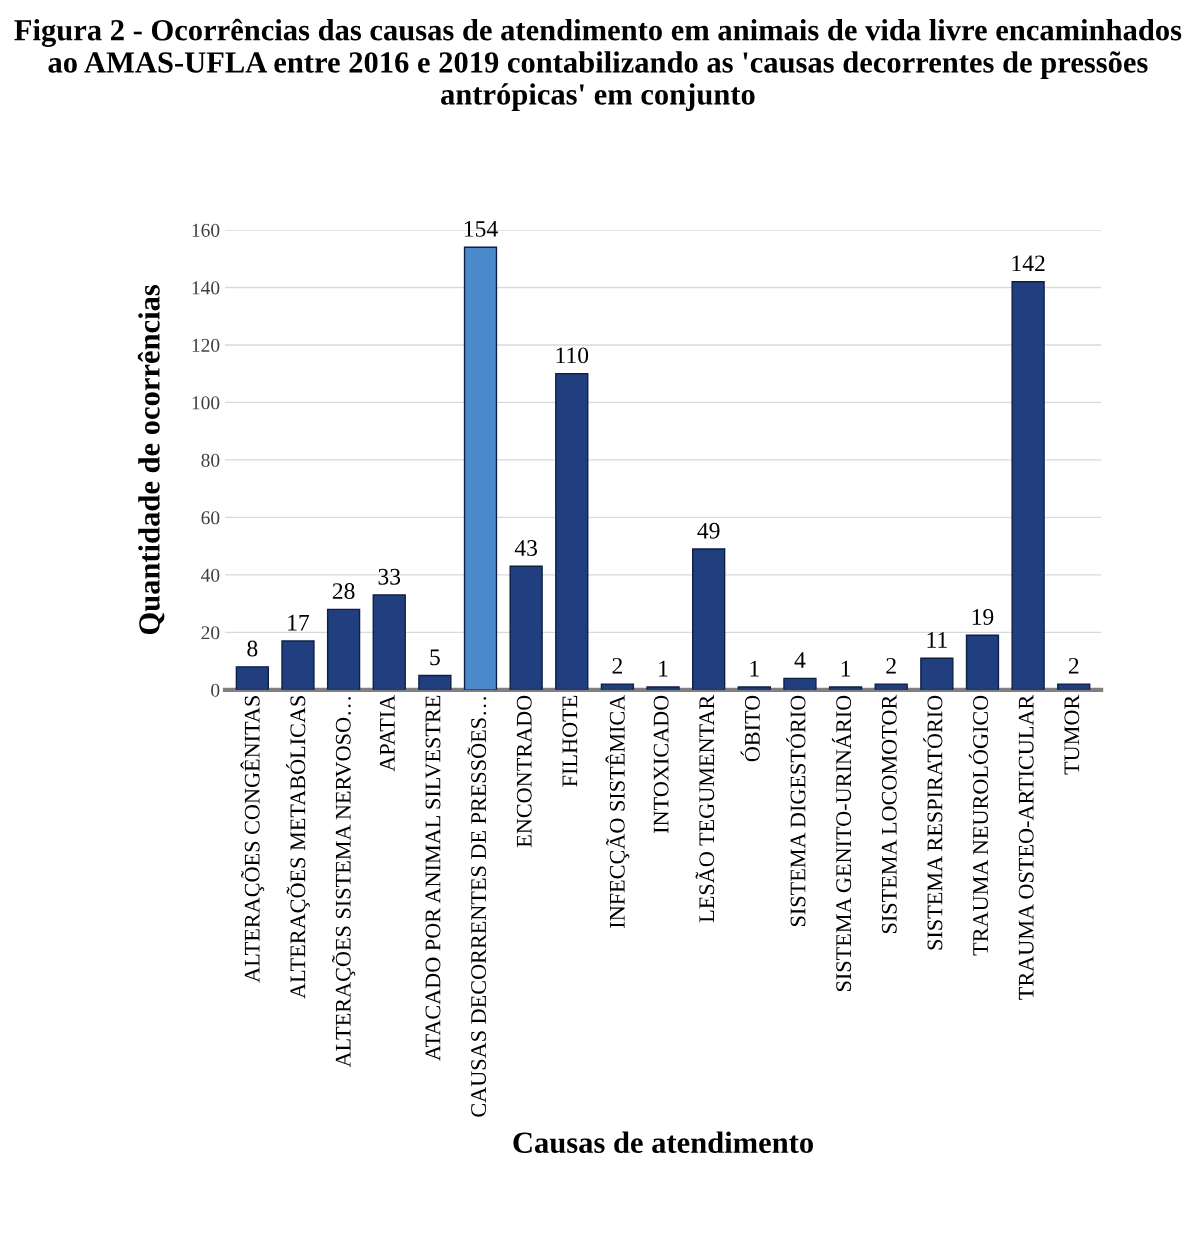 The image size is (1184, 1243). What do you see at coordinates (524, 771) in the screenshot?
I see `x-tick-label: ENCONTRADO` at bounding box center [524, 771].